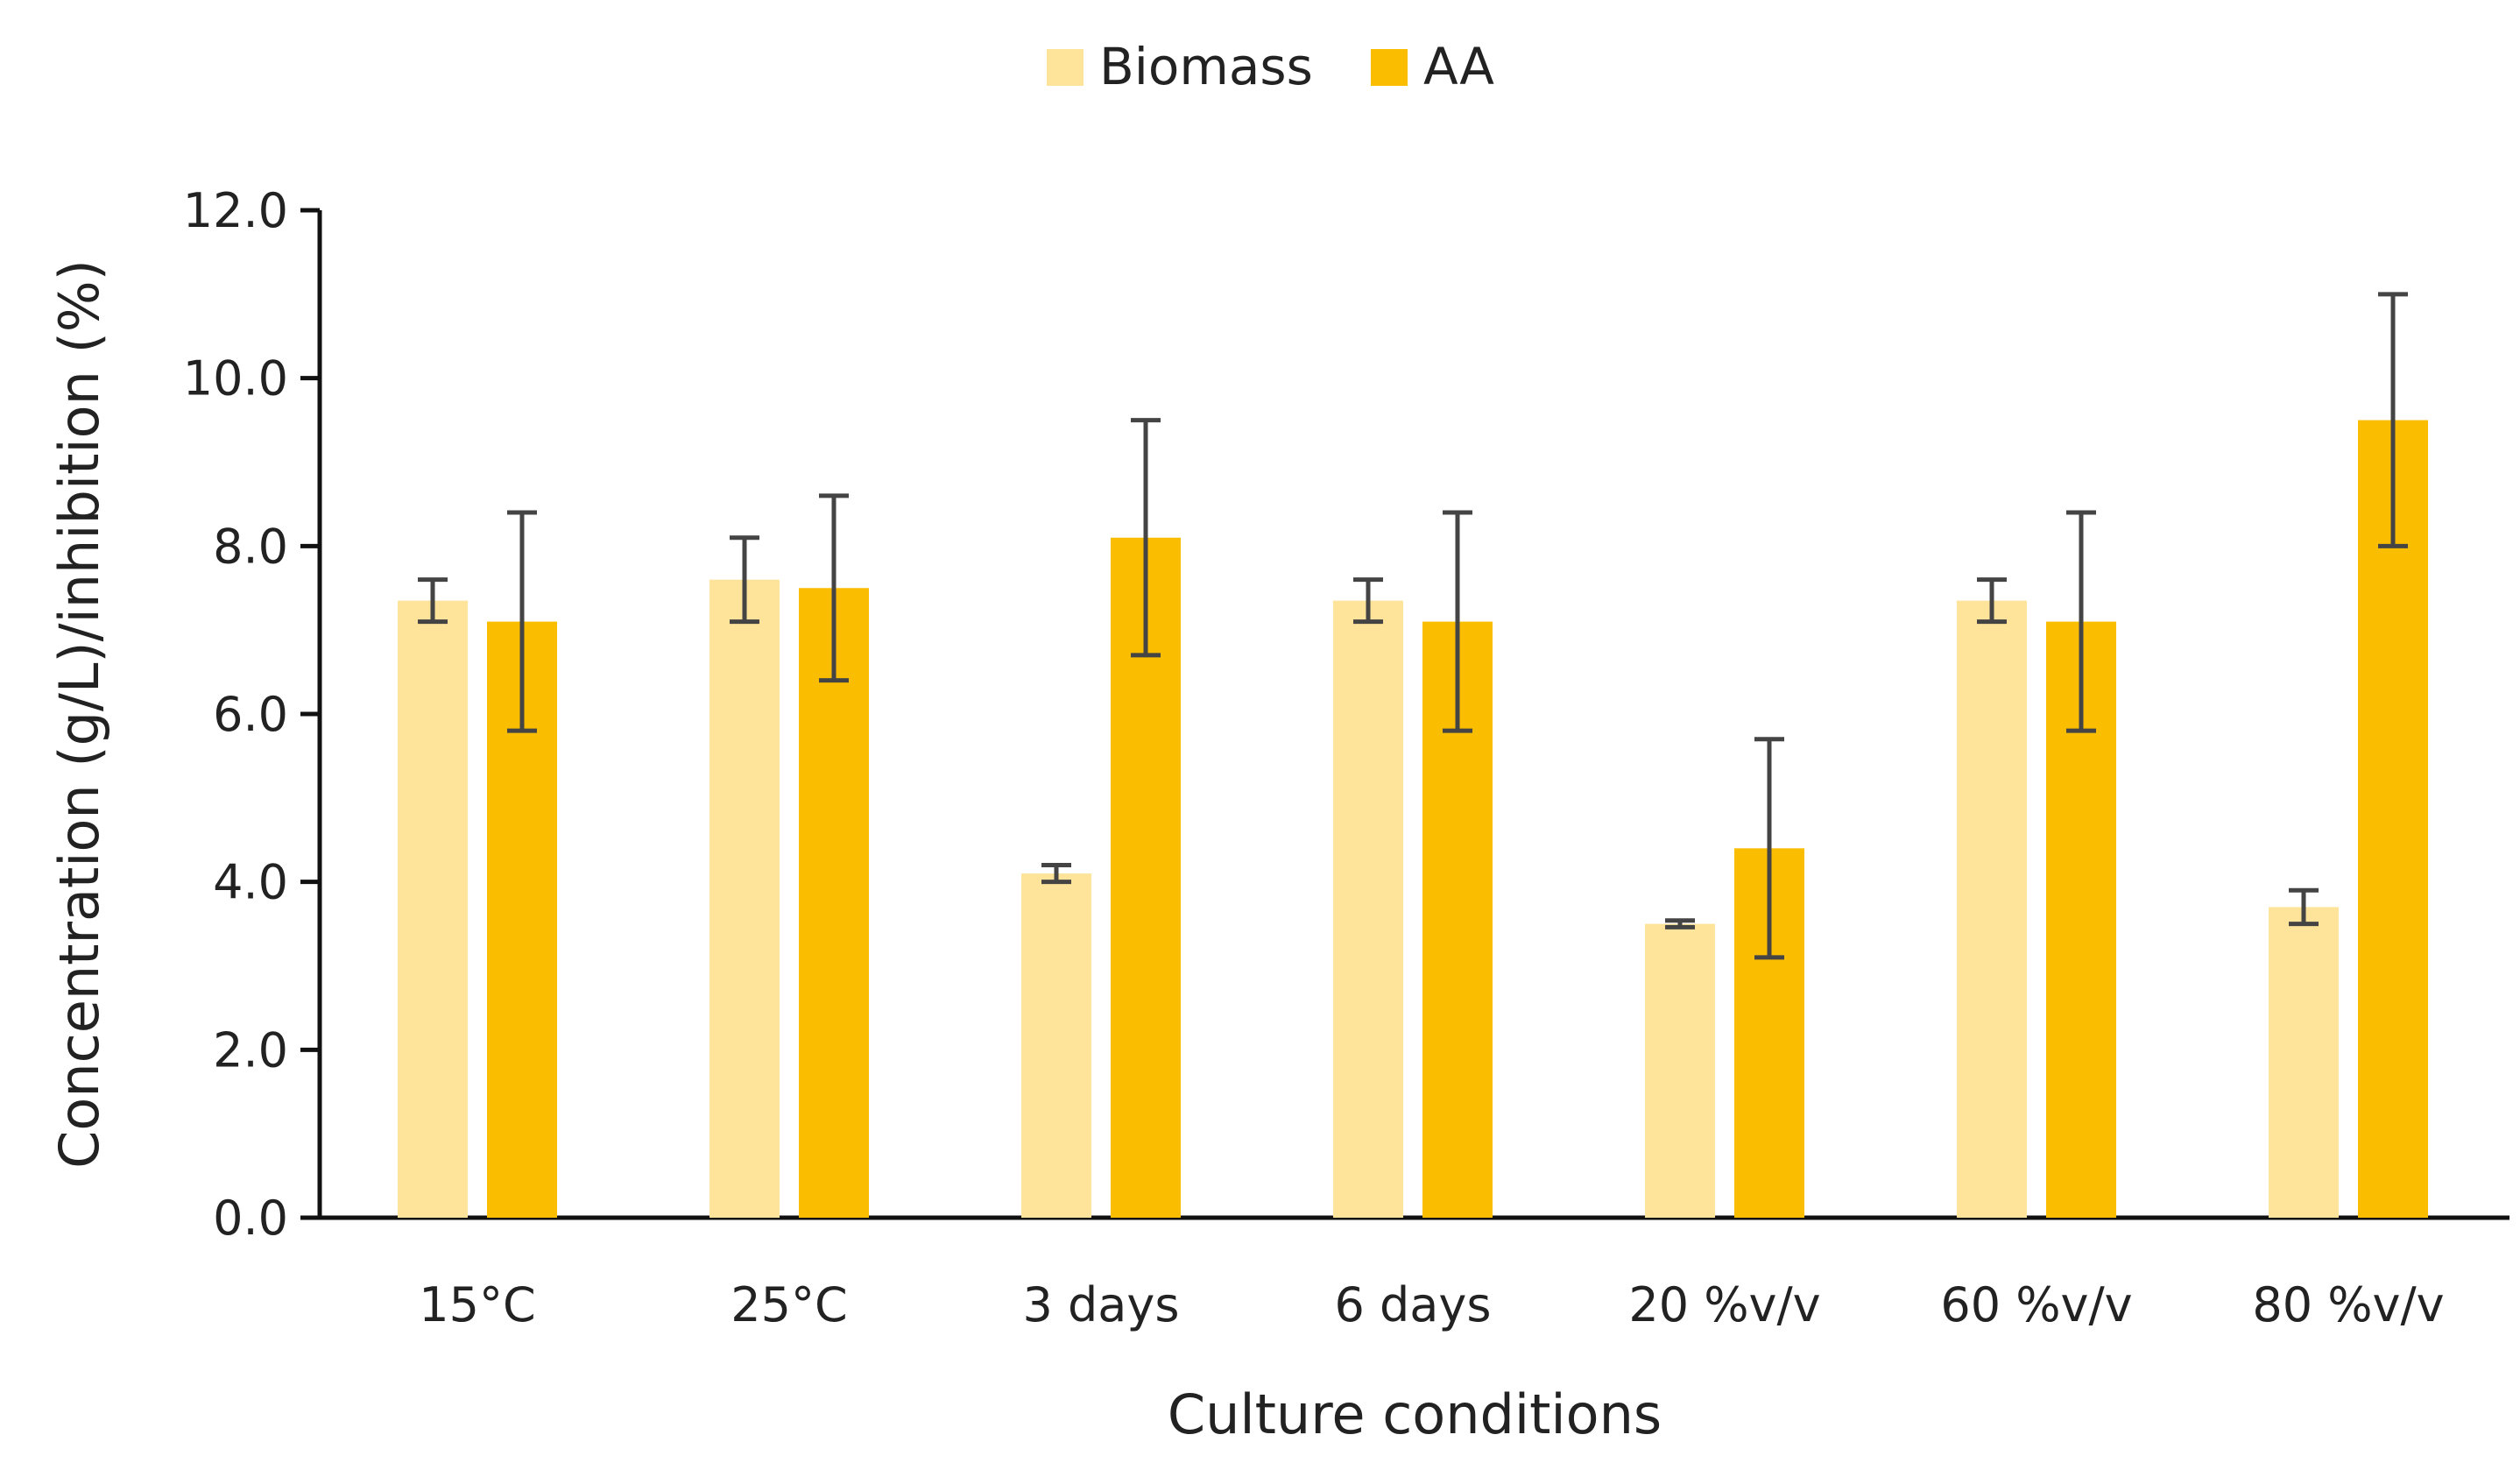  I want to click on y-tick-label: 12.0, so click(236, 211).